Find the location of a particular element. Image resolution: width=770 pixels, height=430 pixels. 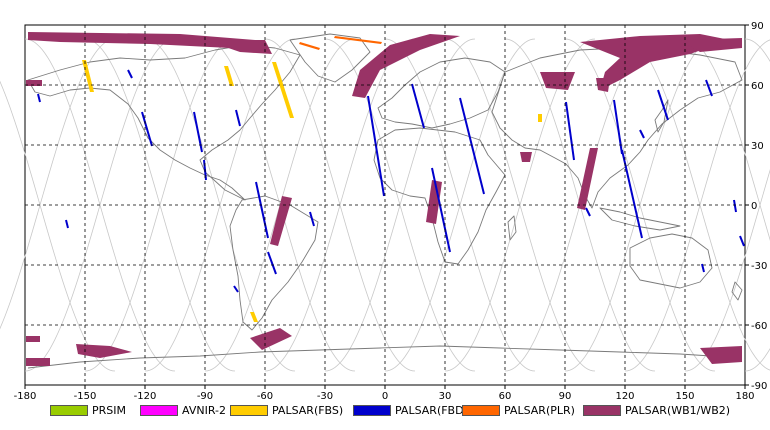

legend-label: AVNIR-2 is located at coordinates (204, 410).